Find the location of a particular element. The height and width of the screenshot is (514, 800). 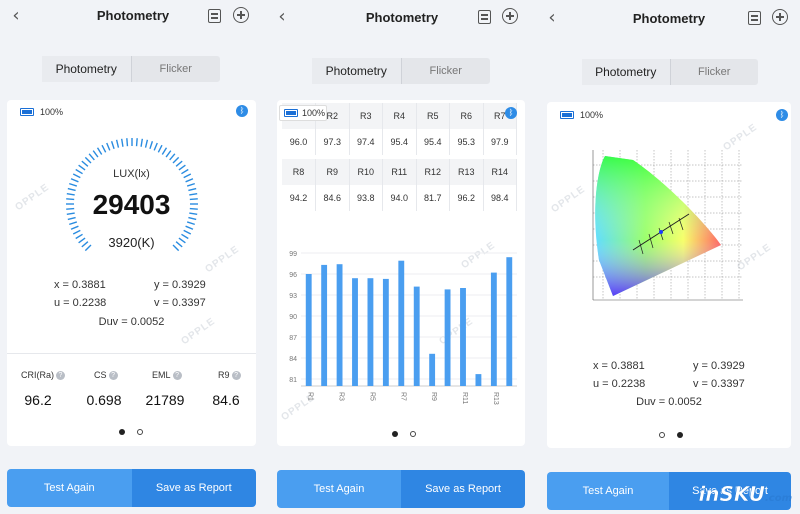

bar-r10 is located at coordinates (447, 337).